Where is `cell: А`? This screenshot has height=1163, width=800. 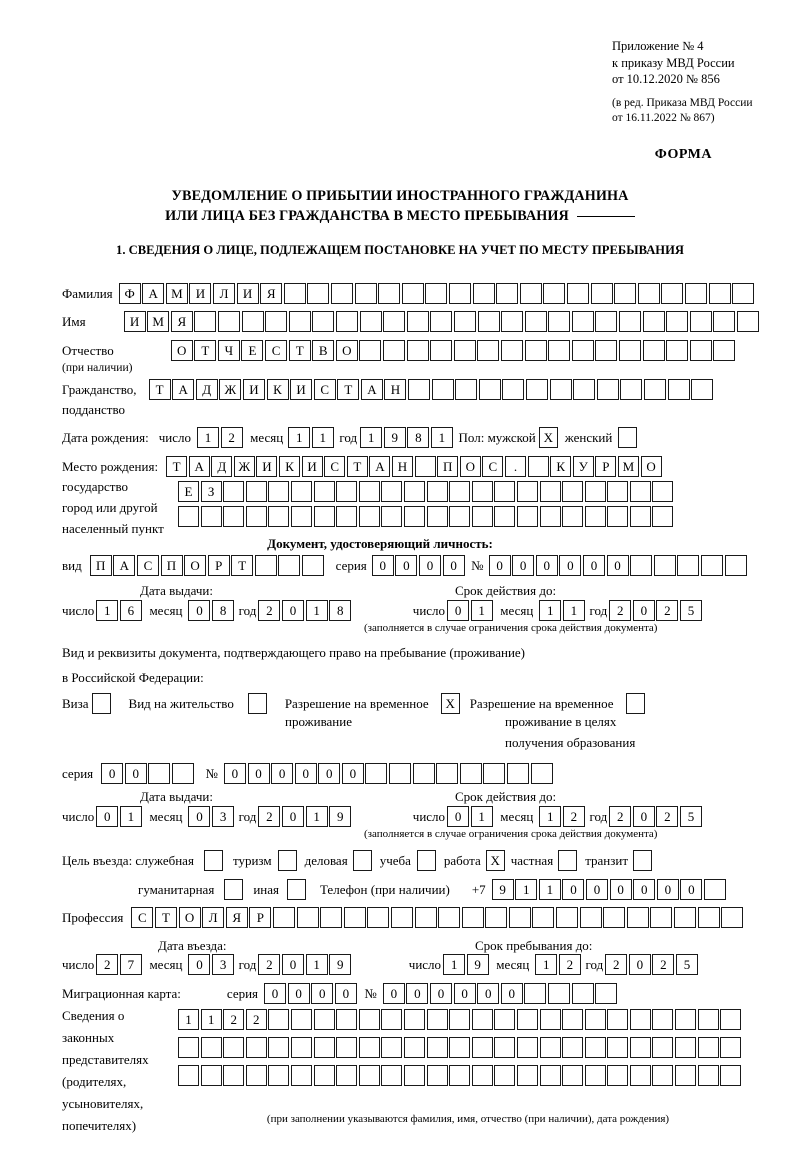
cell: А is located at coordinates (124, 565).